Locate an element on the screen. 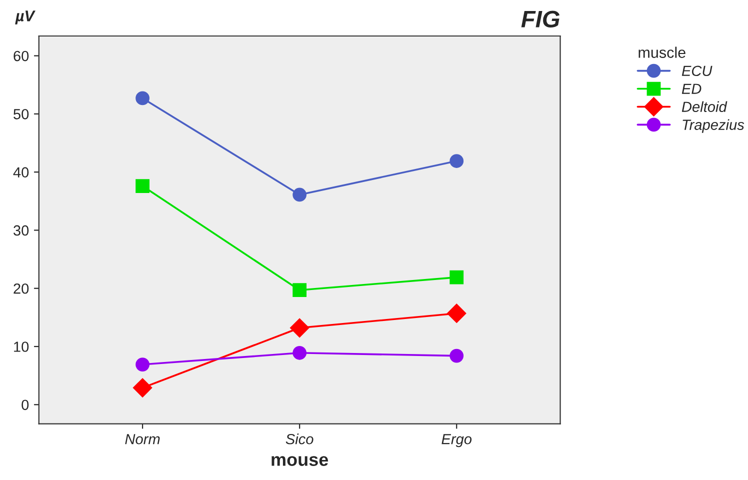 The image size is (748, 480). x-tick-label: Ergo is located at coordinates (457, 441).